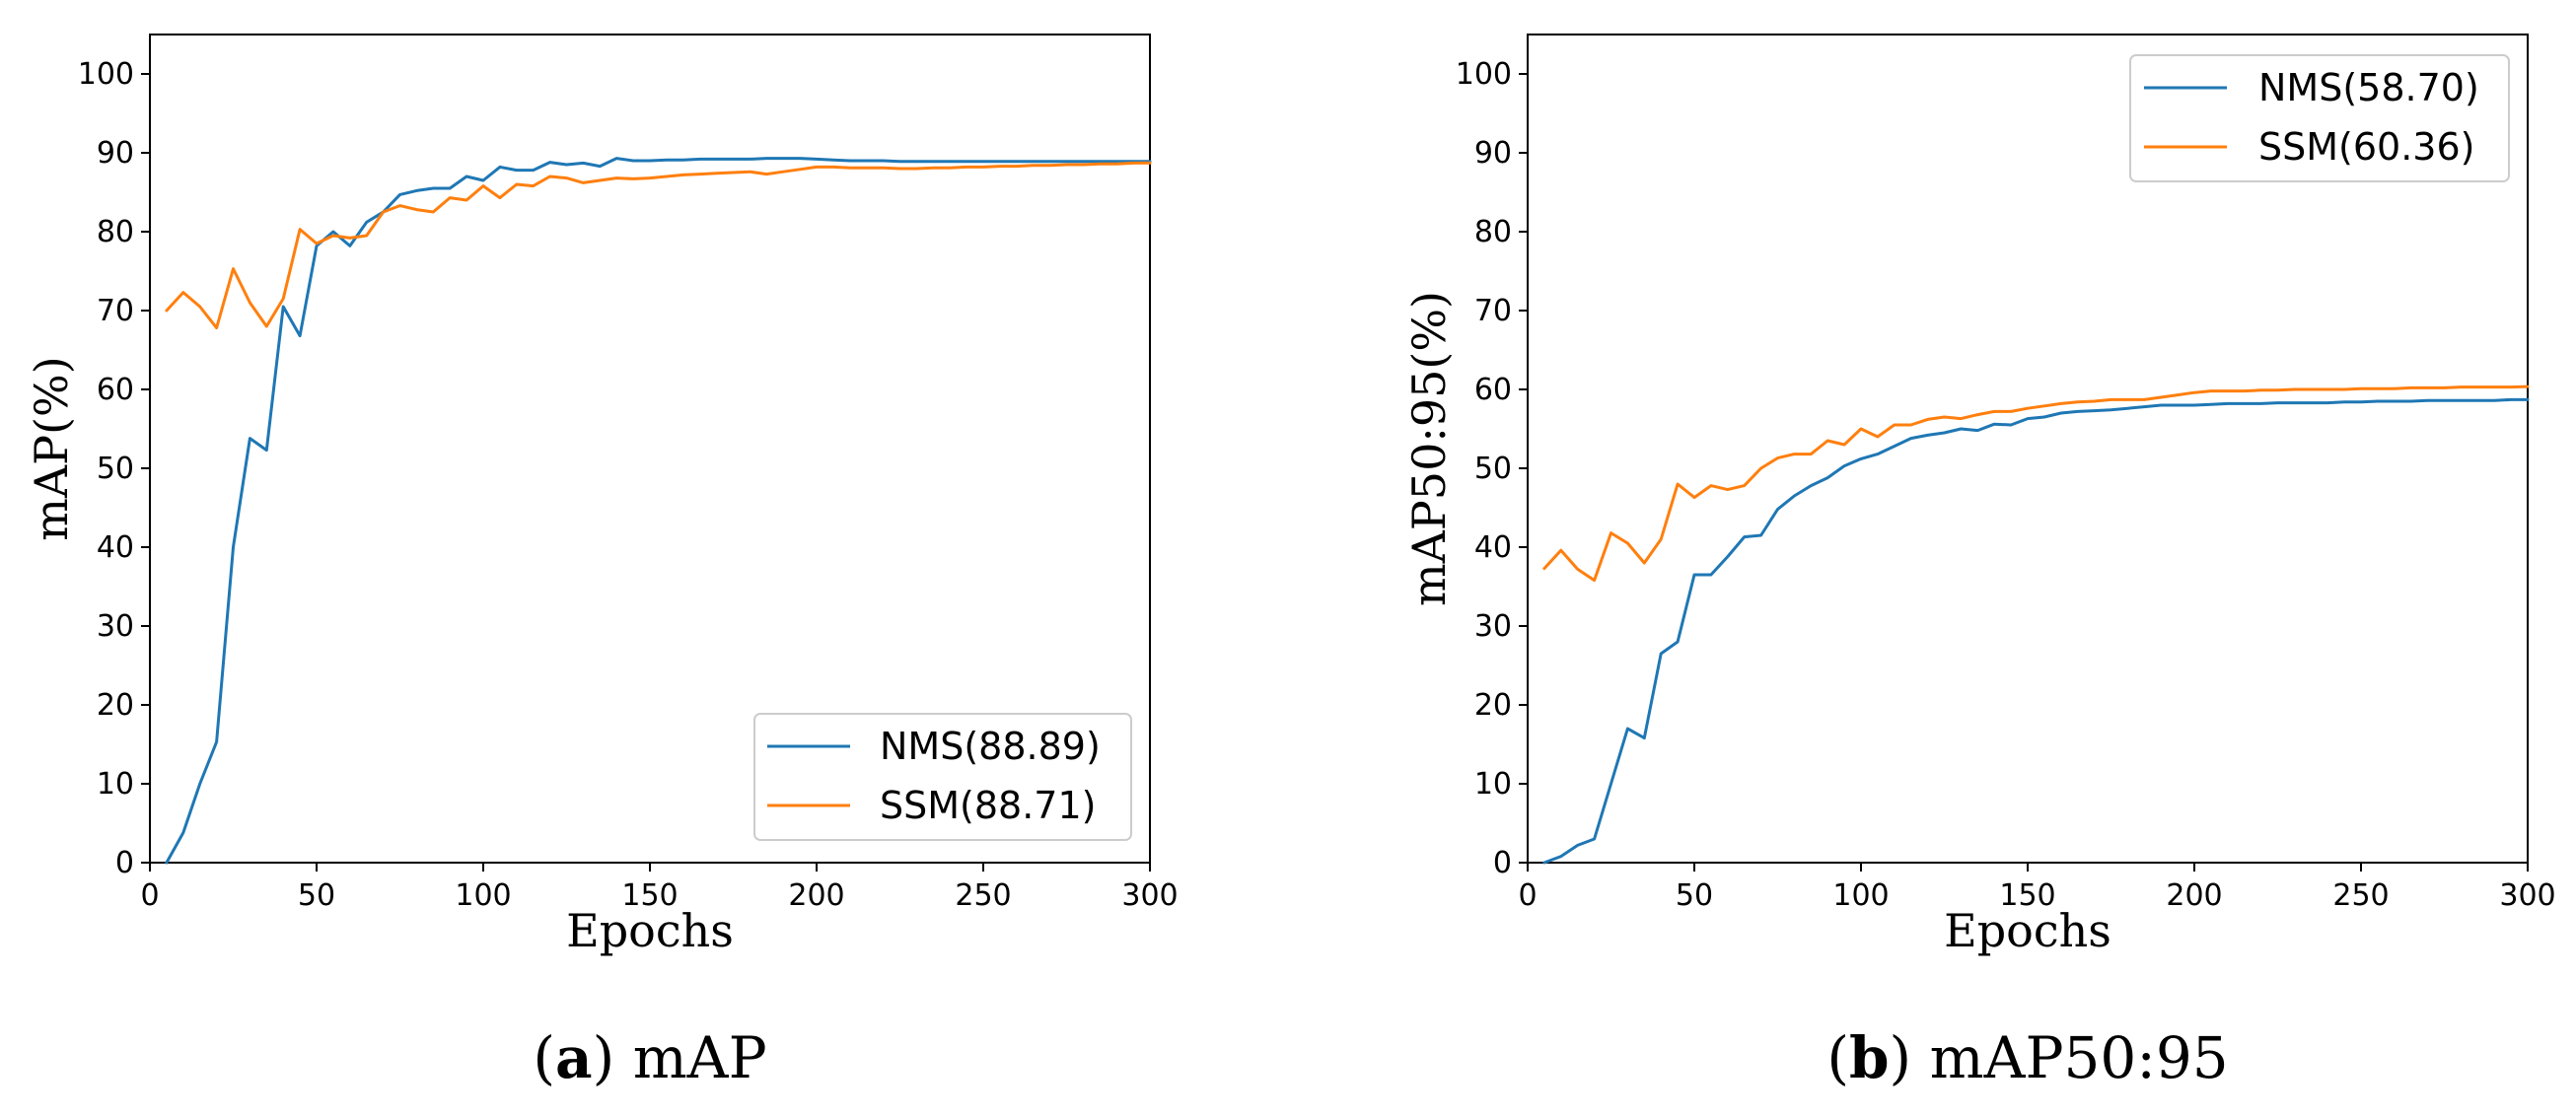 This screenshot has height=1117, width=2576. Describe the element at coordinates (1493, 311) in the screenshot. I see `panel-b-y-tick-label: 70` at that location.